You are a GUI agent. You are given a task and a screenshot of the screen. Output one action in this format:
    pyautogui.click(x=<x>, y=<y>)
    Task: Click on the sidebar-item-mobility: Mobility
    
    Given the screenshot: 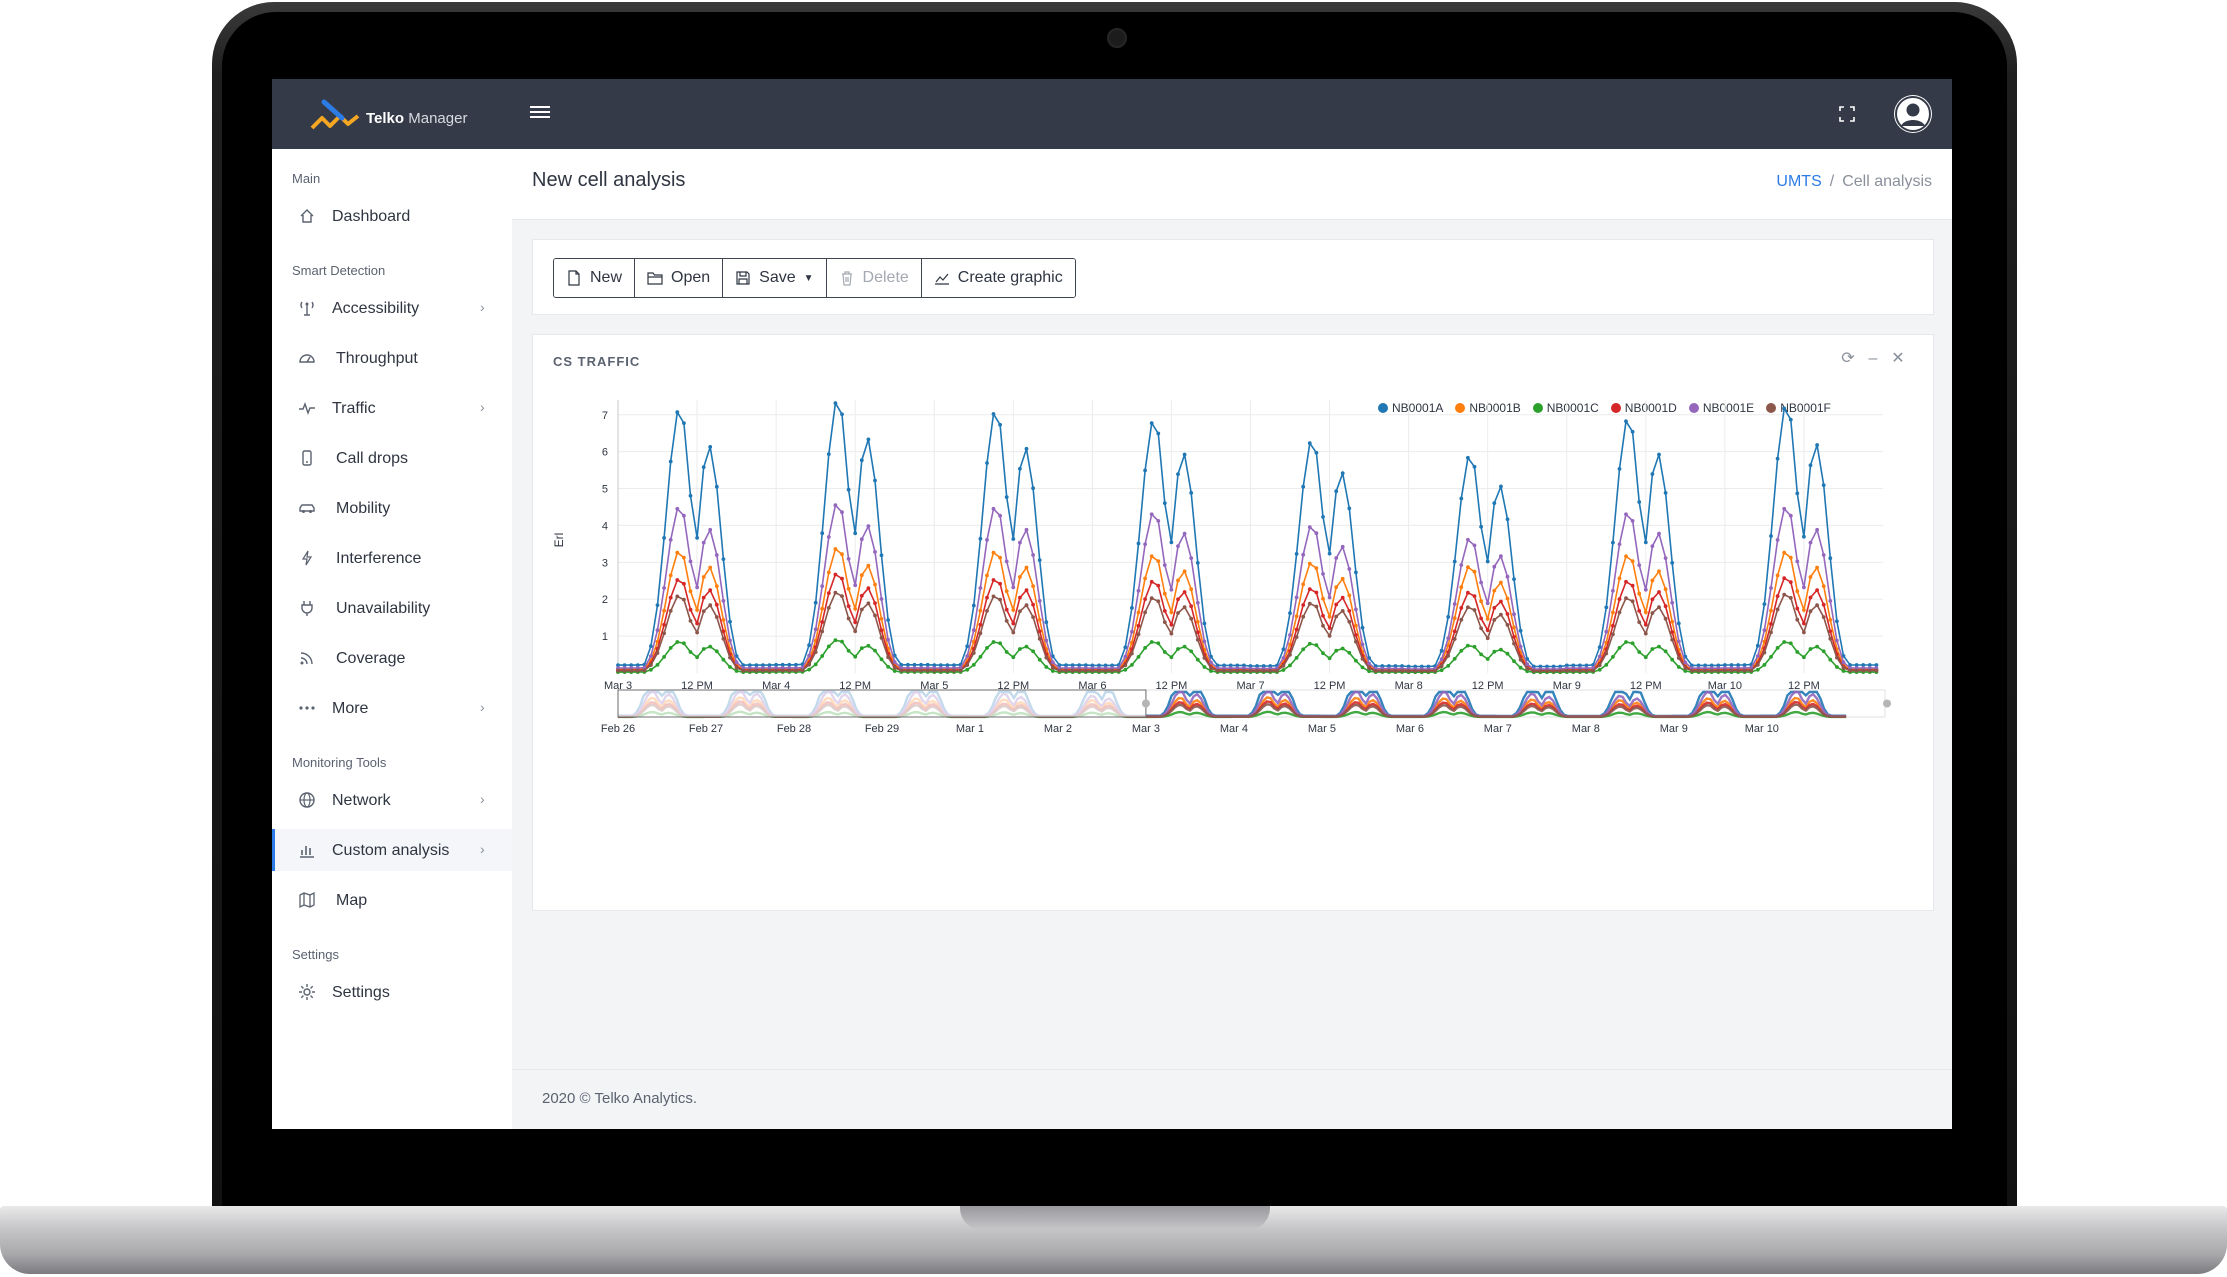 What is the action you would take?
    pyautogui.click(x=392, y=508)
    